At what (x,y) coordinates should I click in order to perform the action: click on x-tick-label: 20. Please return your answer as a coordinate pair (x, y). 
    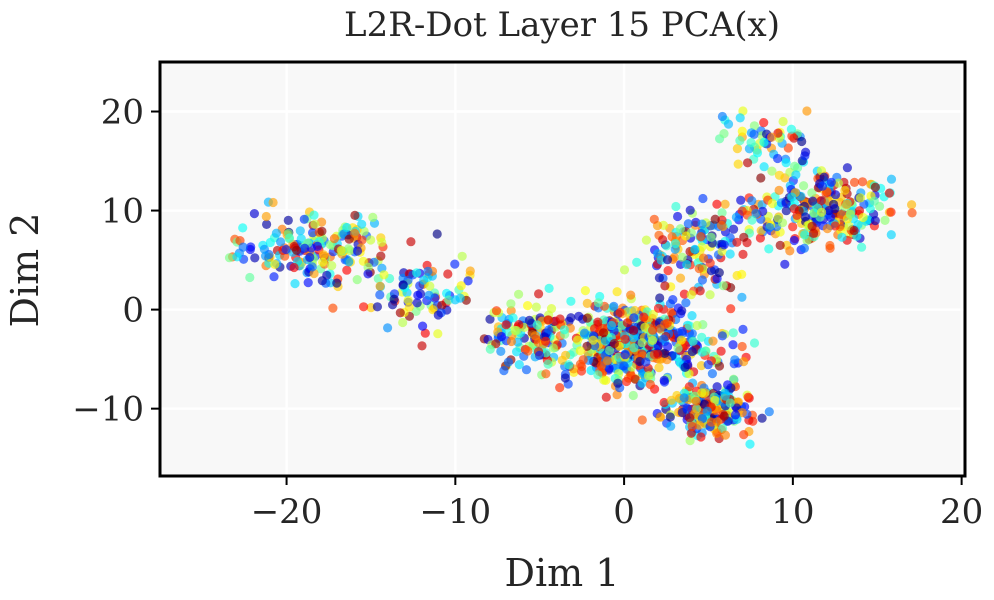
    Looking at the image, I should click on (961, 512).